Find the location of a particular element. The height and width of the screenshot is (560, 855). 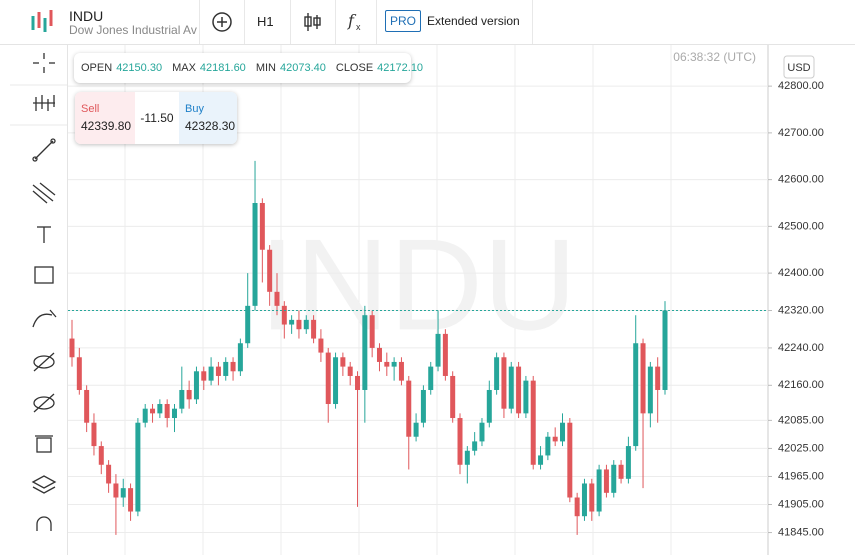

magnet is located at coordinates (44, 523).